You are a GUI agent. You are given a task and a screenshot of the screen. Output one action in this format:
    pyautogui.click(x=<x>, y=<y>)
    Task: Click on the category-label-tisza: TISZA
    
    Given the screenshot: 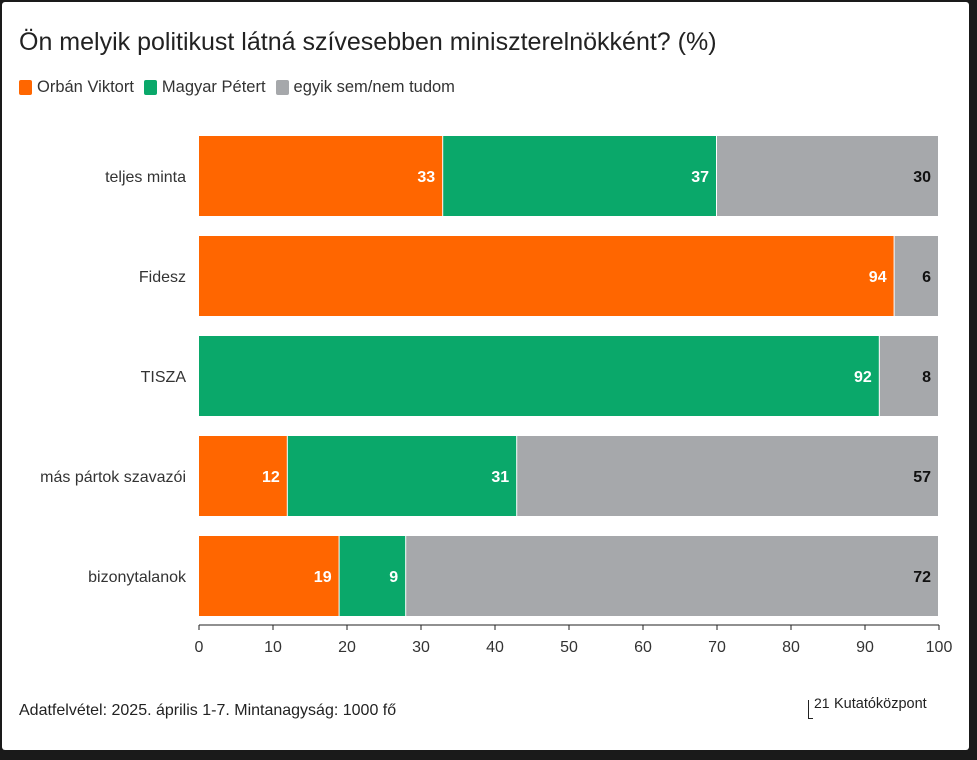 What is the action you would take?
    pyautogui.click(x=164, y=377)
    